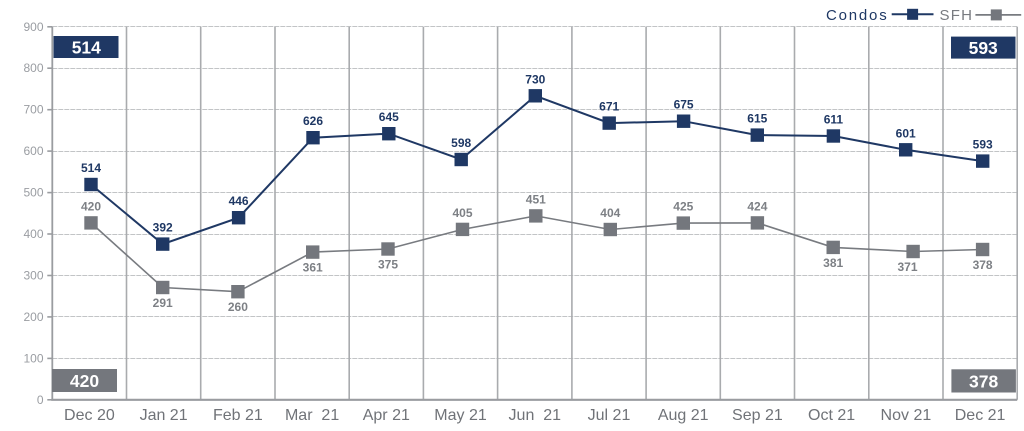 The width and height of the screenshot is (1024, 431). What do you see at coordinates (40, 400) in the screenshot?
I see `svg-text: 0` at bounding box center [40, 400].